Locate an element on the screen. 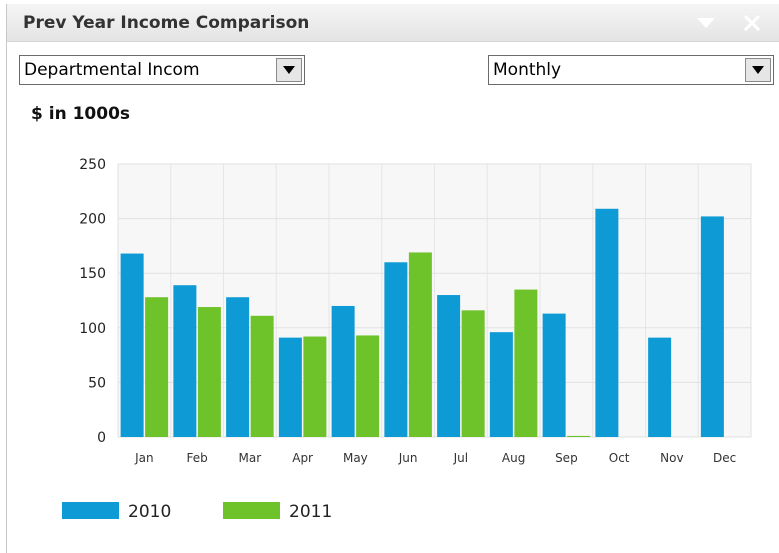 This screenshot has height=553, width=779. bar-2011-jan is located at coordinates (157, 367).